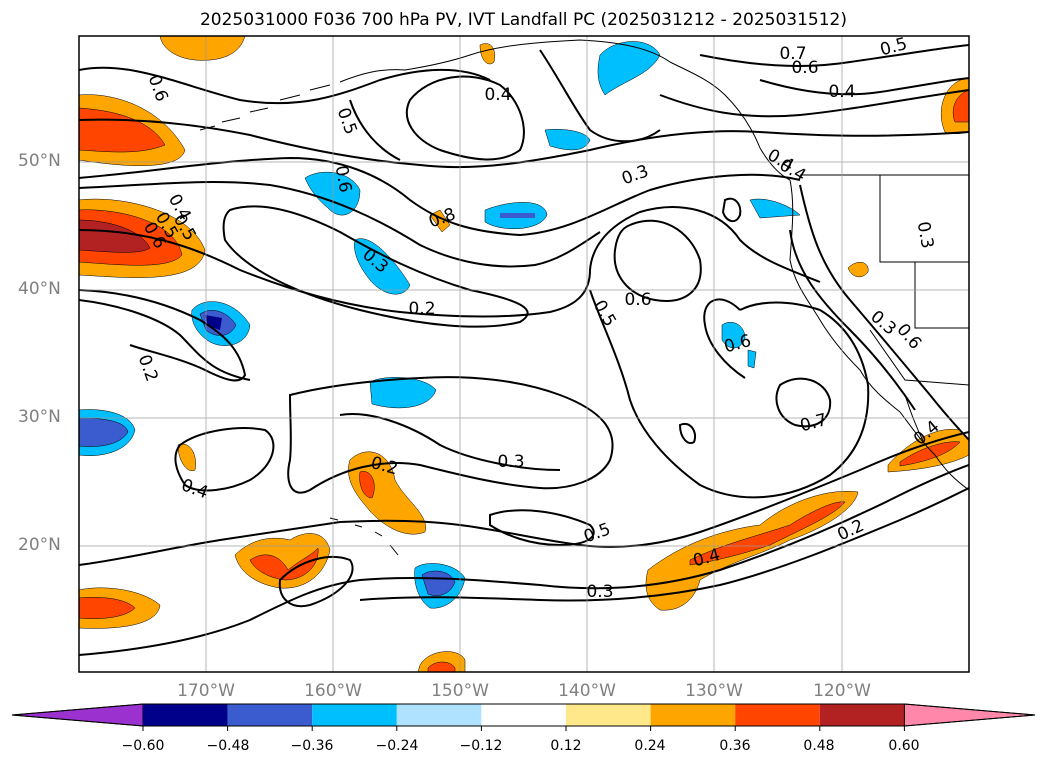  I want to click on lon-label-130w: 130°W, so click(714, 691).